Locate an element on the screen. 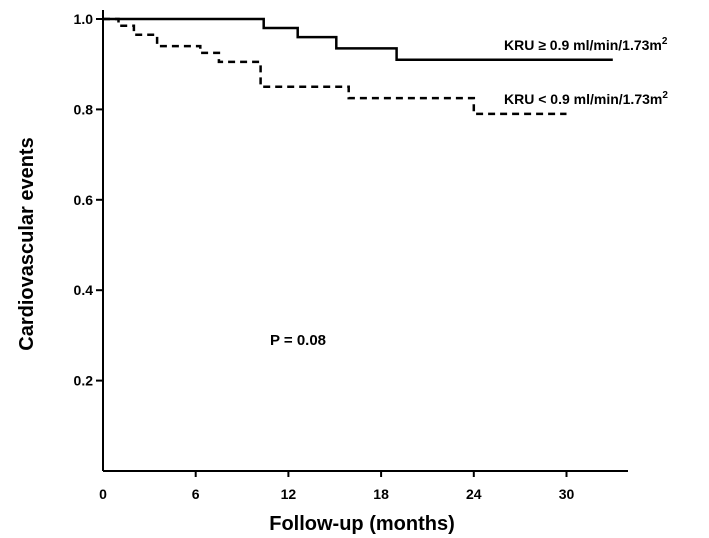 The image size is (709, 538). x-tick-label: 24 is located at coordinates (474, 494).